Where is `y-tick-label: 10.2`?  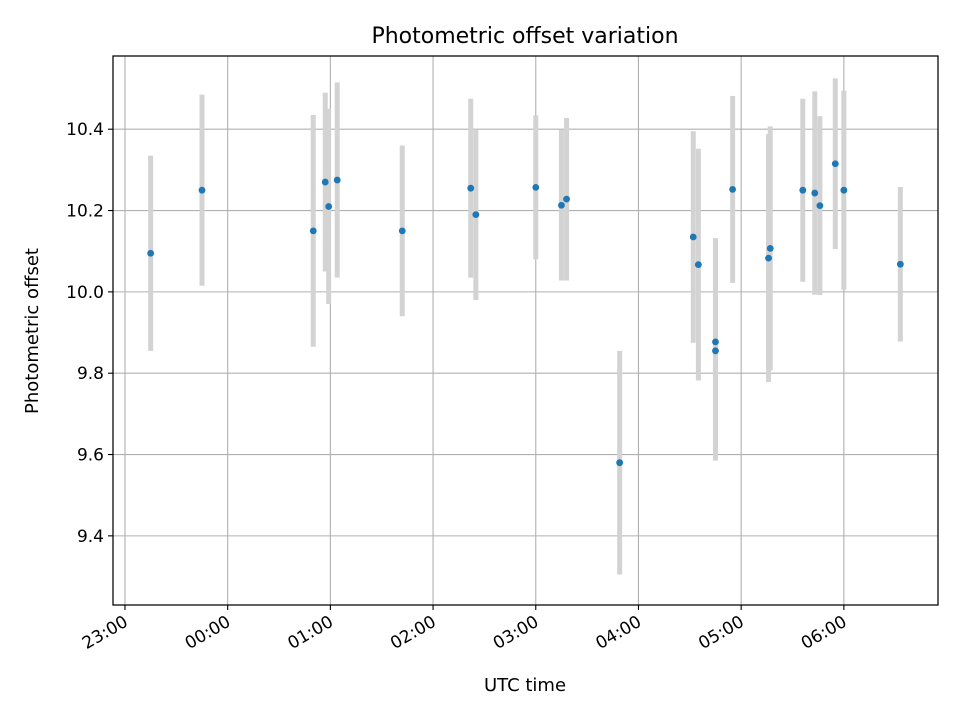 y-tick-label: 10.2 is located at coordinates (85, 212).